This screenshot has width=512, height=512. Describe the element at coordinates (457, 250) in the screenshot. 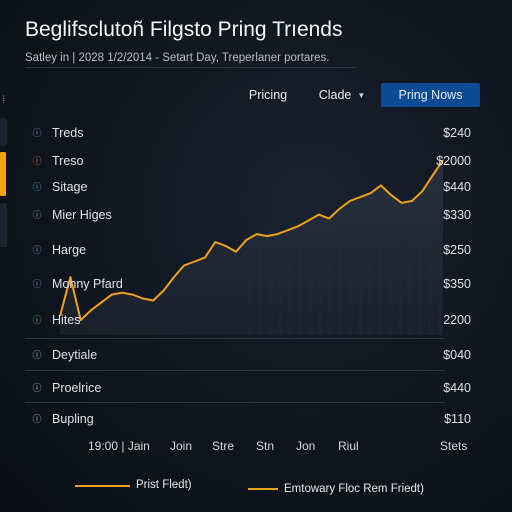

I see `row-value: $250` at that location.